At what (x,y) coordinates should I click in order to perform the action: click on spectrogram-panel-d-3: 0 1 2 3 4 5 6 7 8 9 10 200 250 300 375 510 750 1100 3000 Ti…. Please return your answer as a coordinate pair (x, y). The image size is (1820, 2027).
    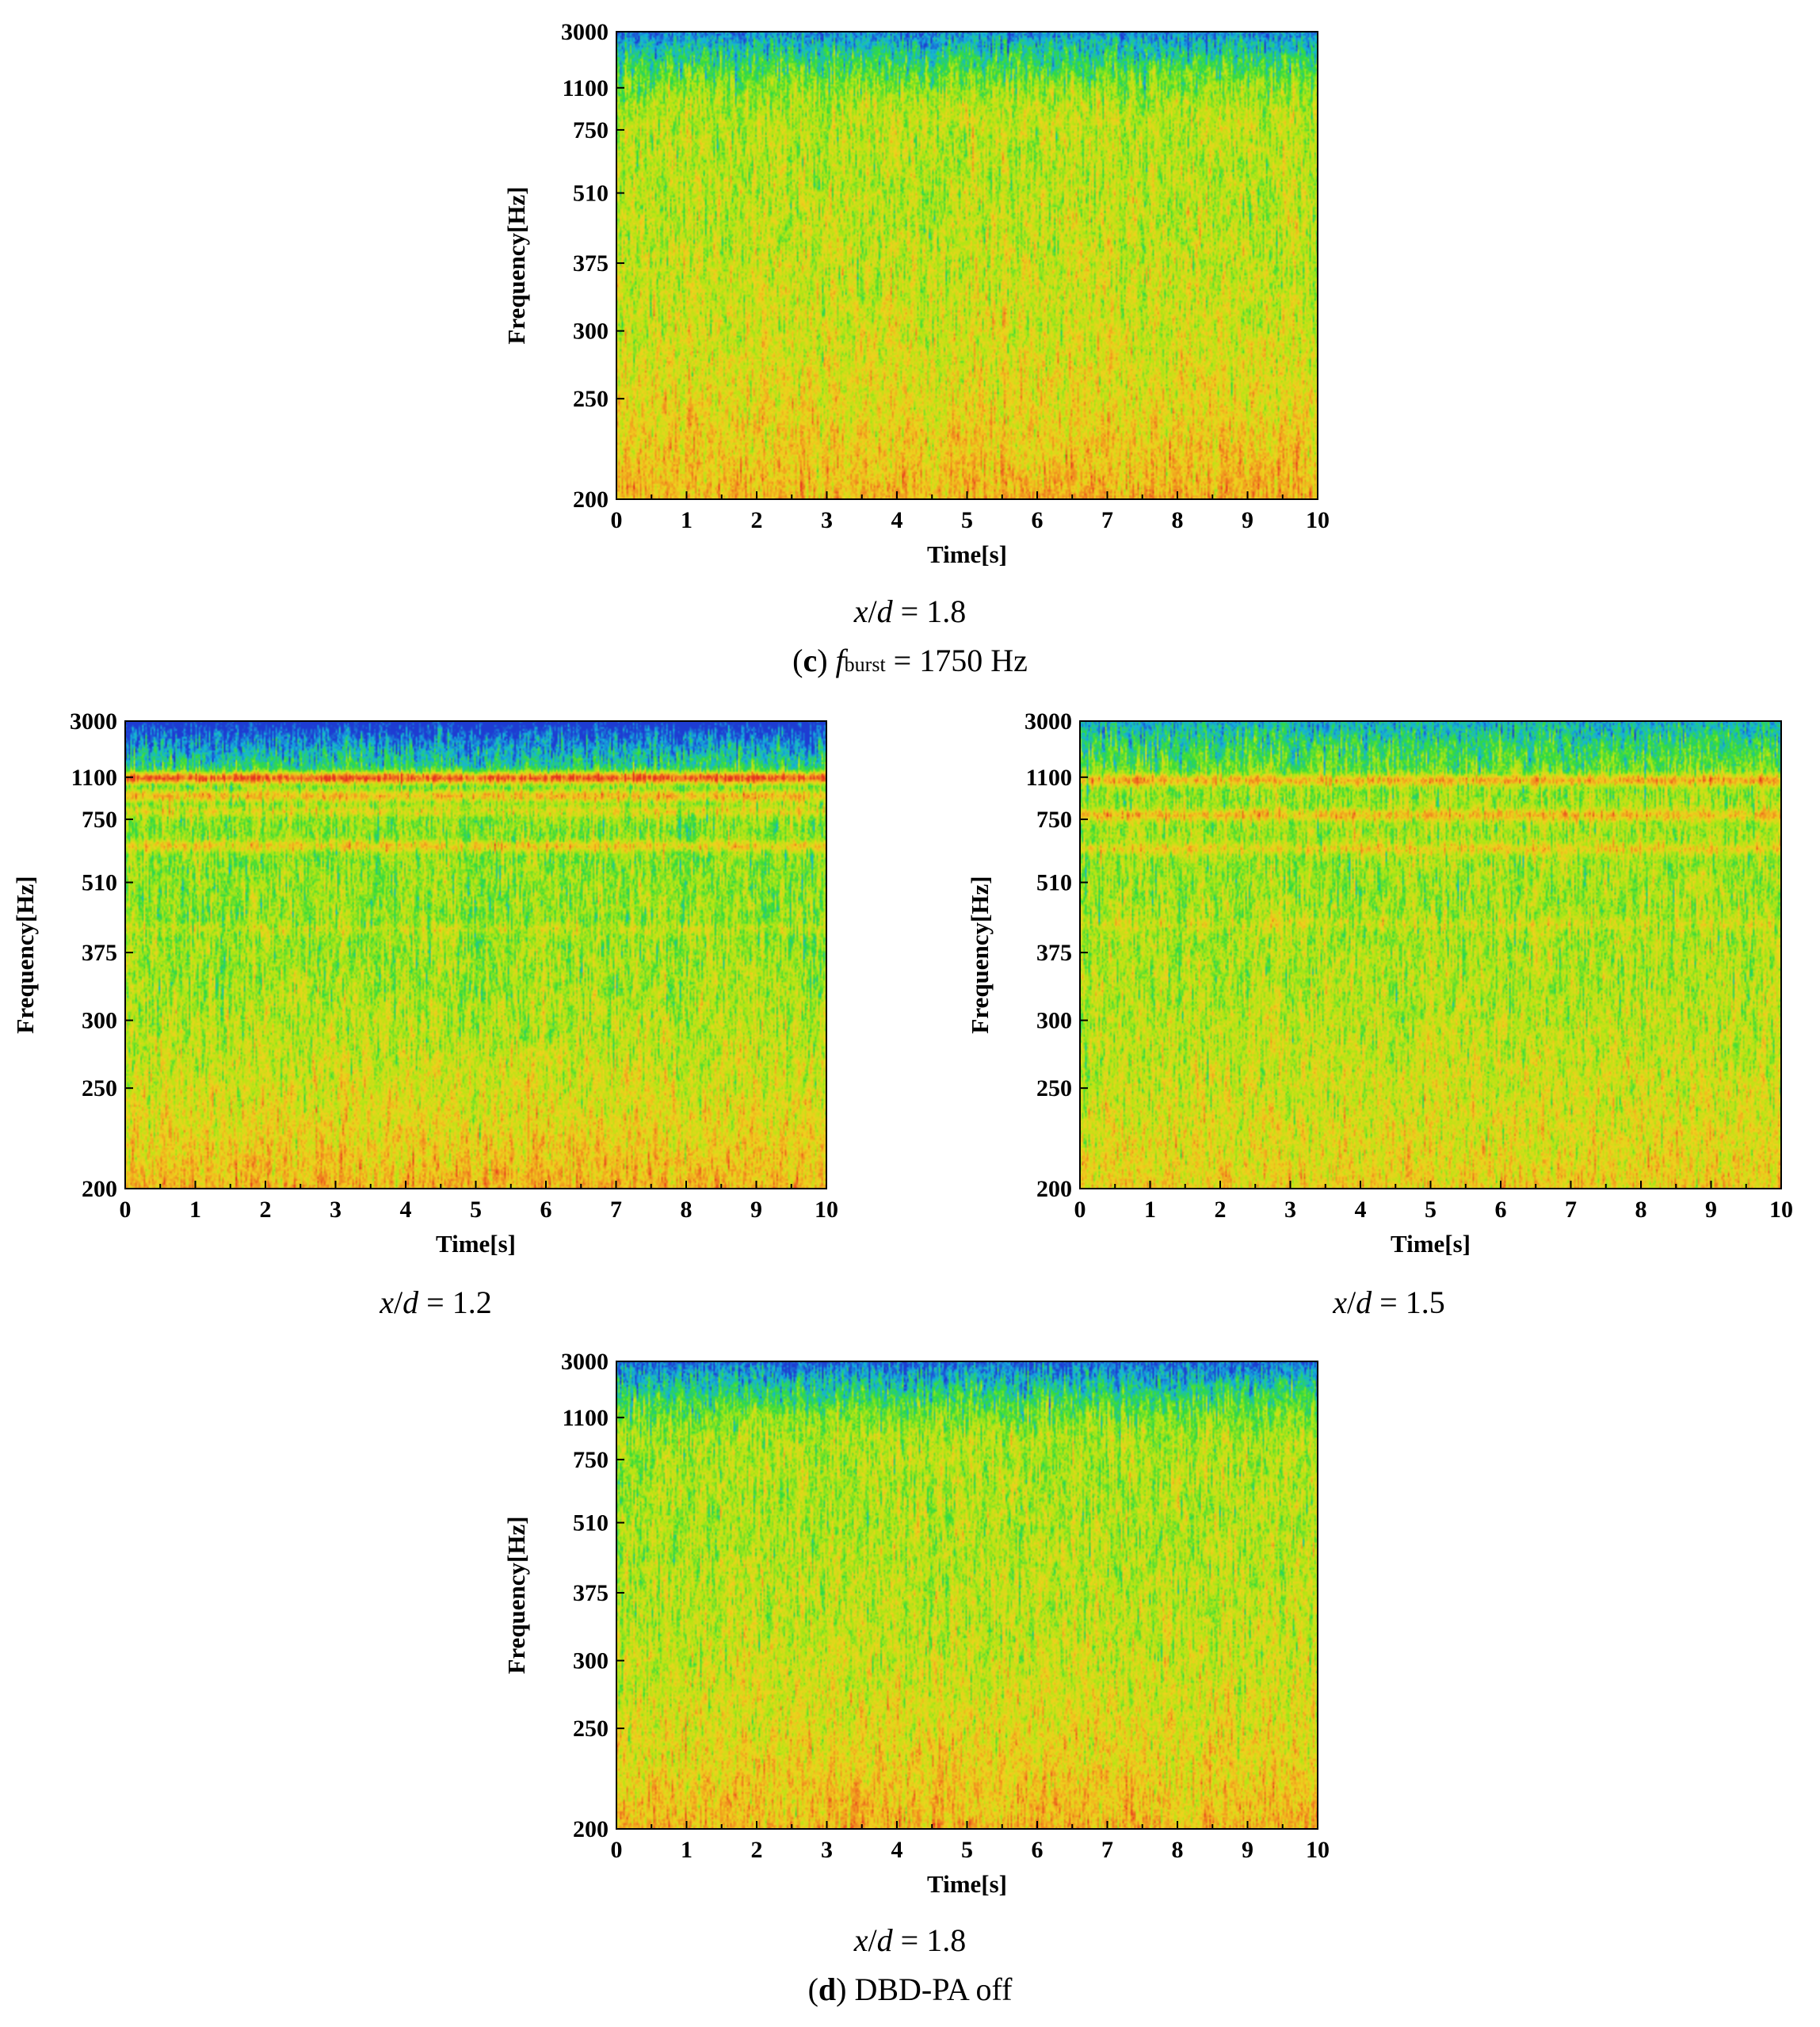
    Looking at the image, I should click on (911, 1626).